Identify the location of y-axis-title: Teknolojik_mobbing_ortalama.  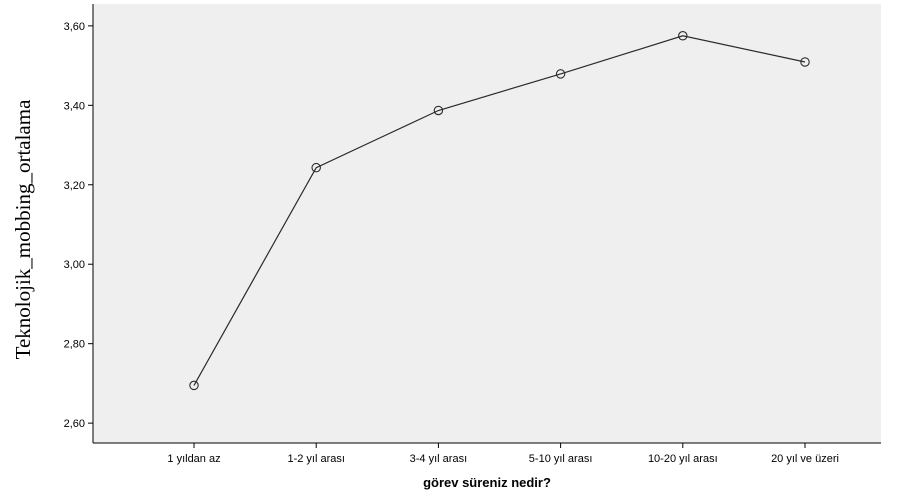
(23, 229).